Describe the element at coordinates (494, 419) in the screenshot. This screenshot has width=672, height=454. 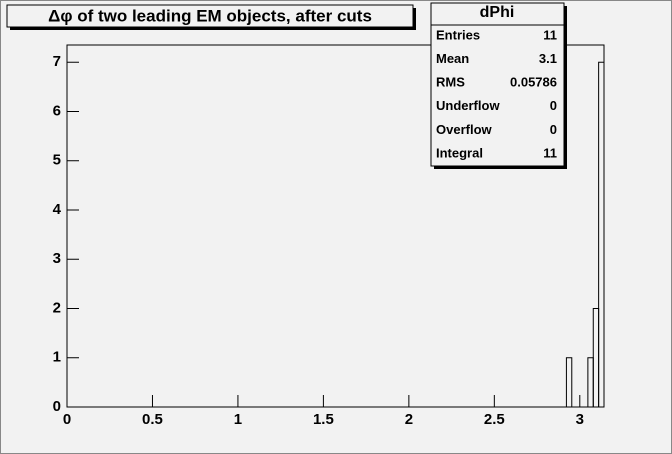
I see `x-tick-label: 2.5` at that location.